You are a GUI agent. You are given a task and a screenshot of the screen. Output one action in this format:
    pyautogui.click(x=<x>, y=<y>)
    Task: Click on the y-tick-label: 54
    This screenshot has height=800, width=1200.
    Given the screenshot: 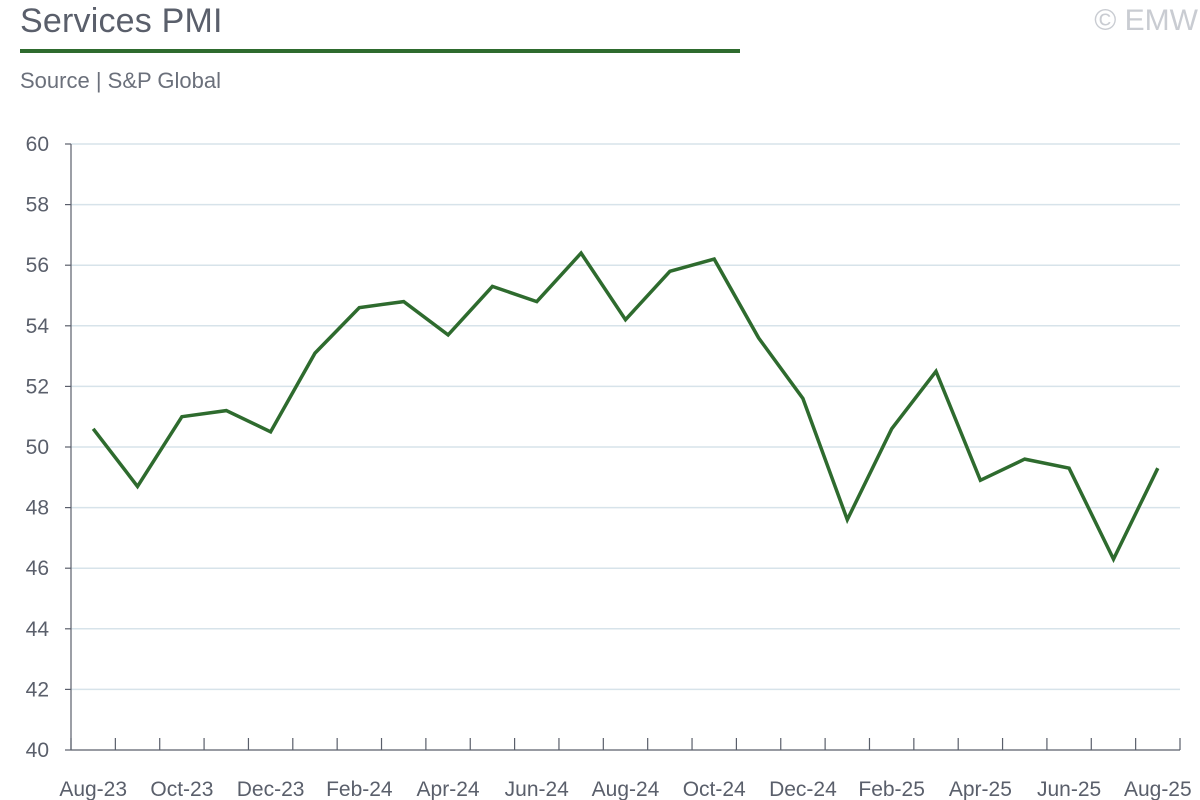 What is the action you would take?
    pyautogui.click(x=38, y=326)
    